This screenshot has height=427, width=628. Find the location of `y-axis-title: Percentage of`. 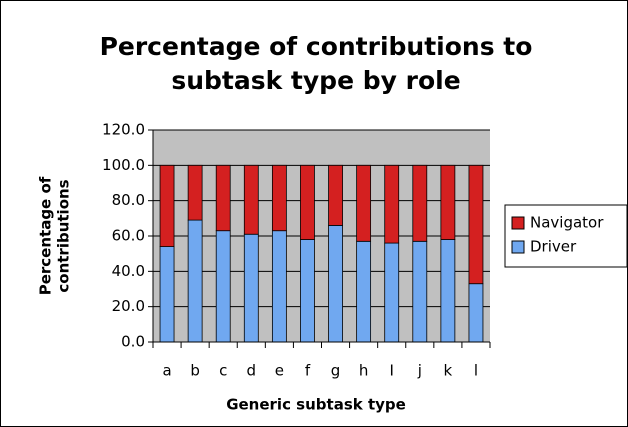

y-axis-title: Percentage of is located at coordinates (46, 235).